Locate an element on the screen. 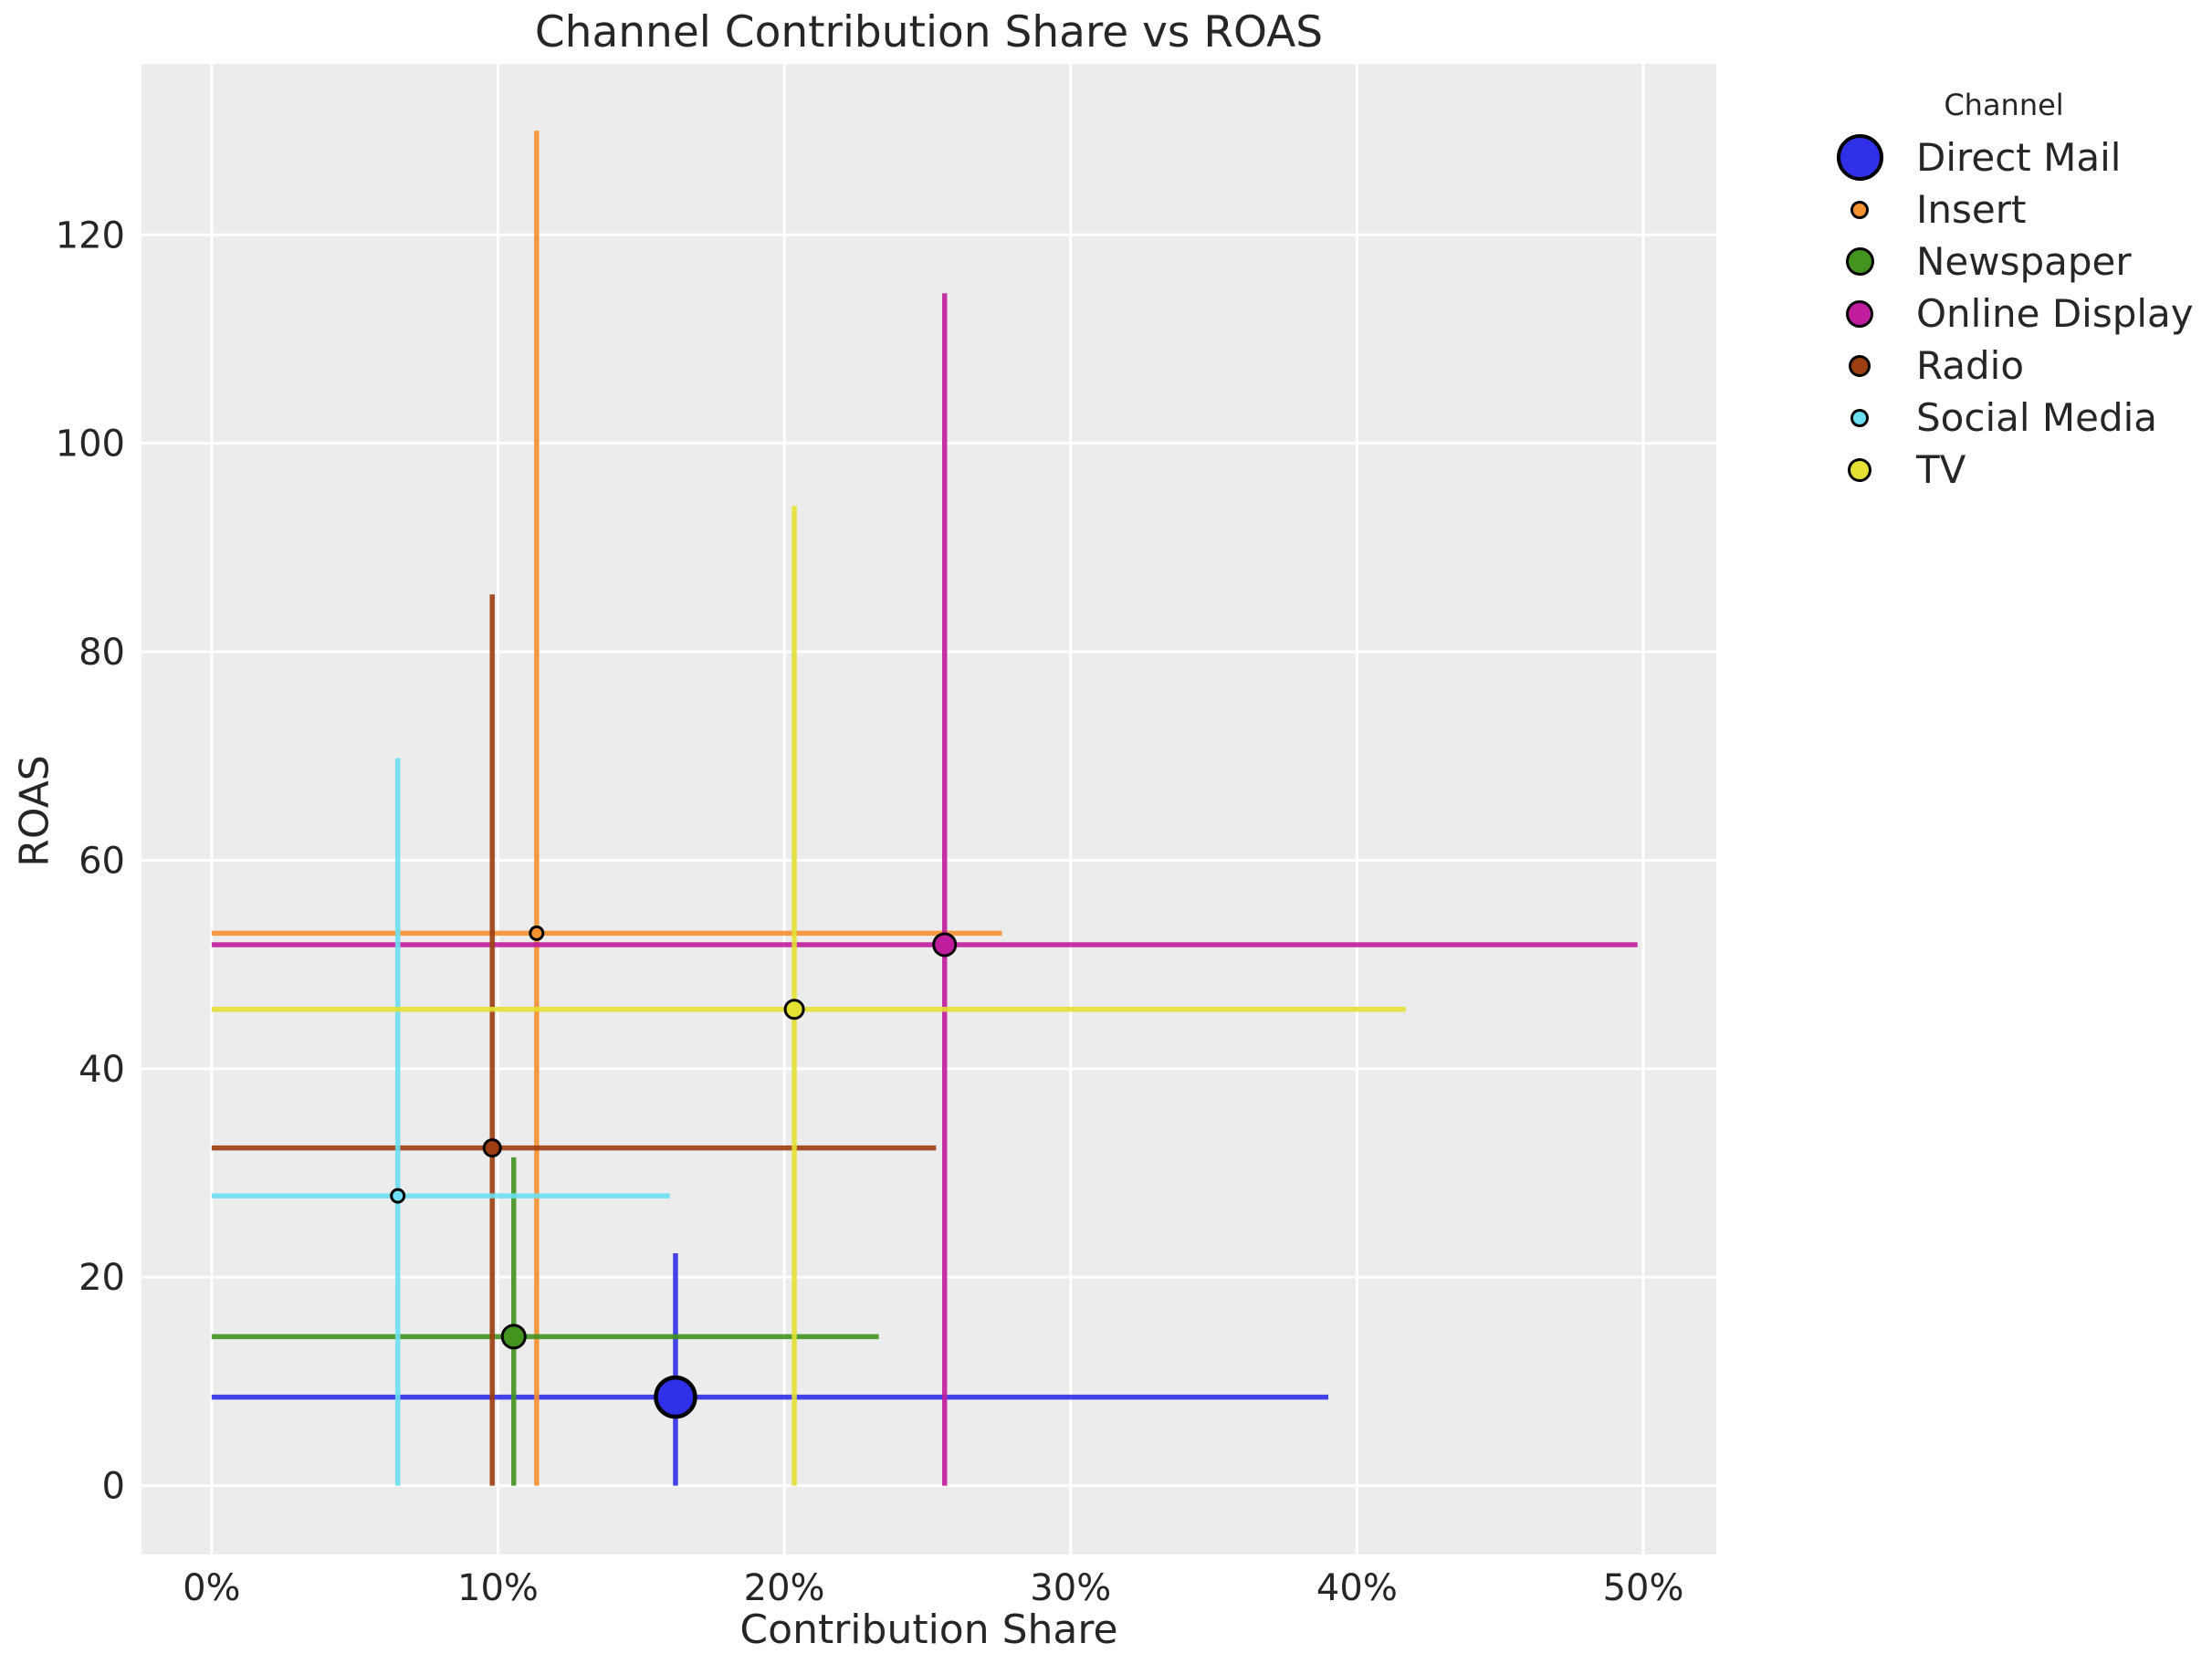 The width and height of the screenshot is (2212, 1664). legend-marker-tv is located at coordinates (1859, 469).